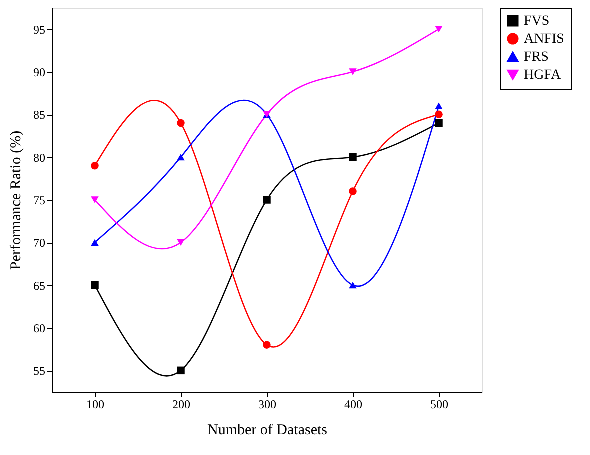 The image size is (590, 455). I want to click on y-tick-label: 95, so click(40, 29).